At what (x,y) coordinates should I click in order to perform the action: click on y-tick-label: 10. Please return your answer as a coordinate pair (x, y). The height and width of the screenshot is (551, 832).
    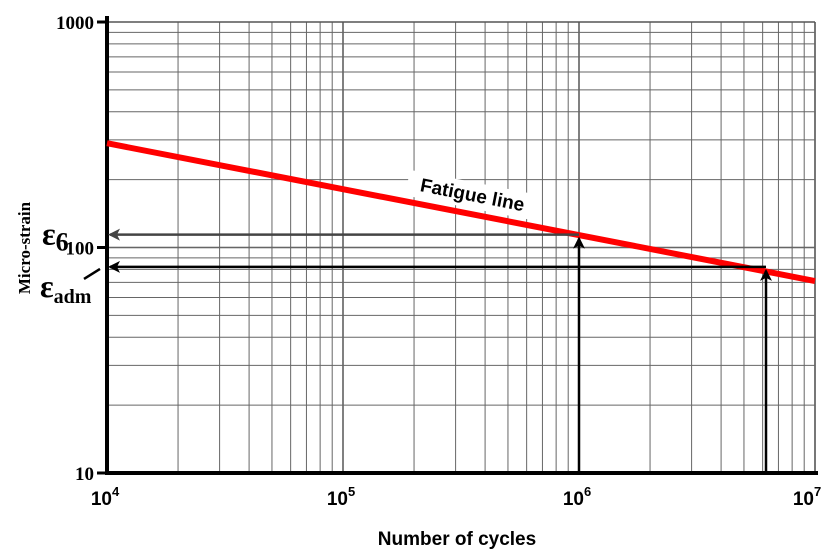
    Looking at the image, I should click on (84, 474).